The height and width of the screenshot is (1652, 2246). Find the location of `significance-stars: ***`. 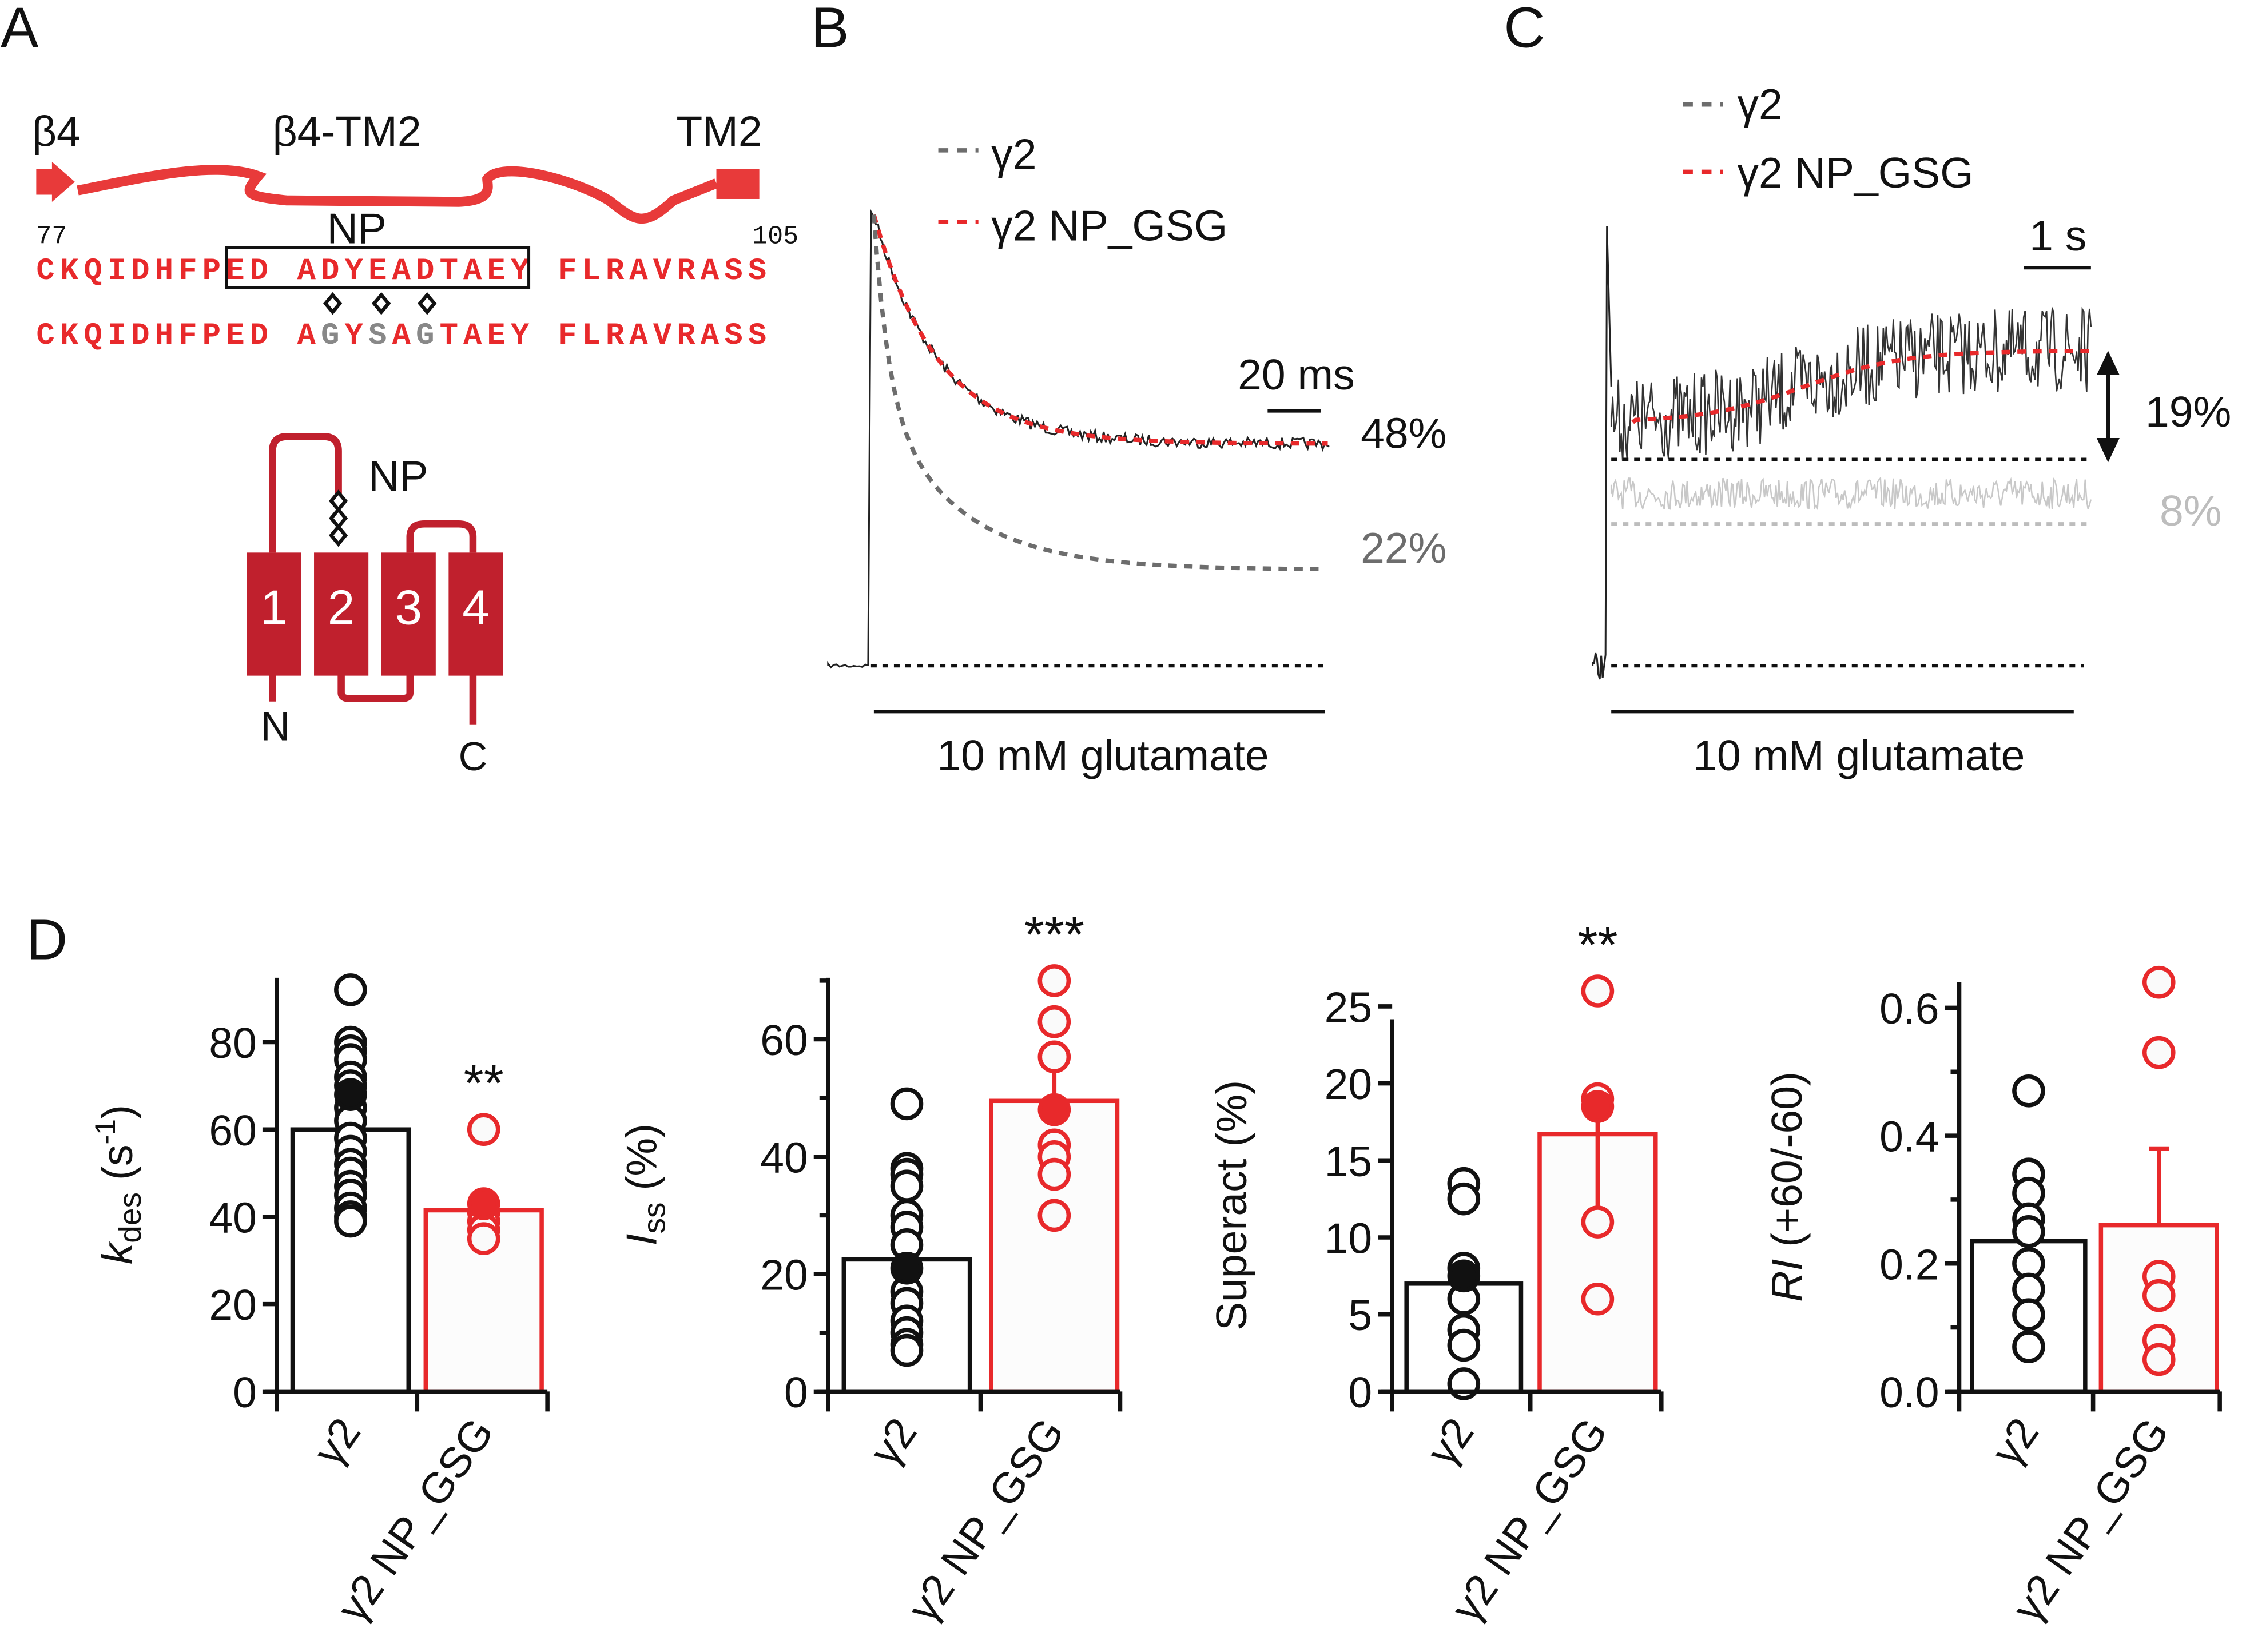

significance-stars: *** is located at coordinates (1054, 935).